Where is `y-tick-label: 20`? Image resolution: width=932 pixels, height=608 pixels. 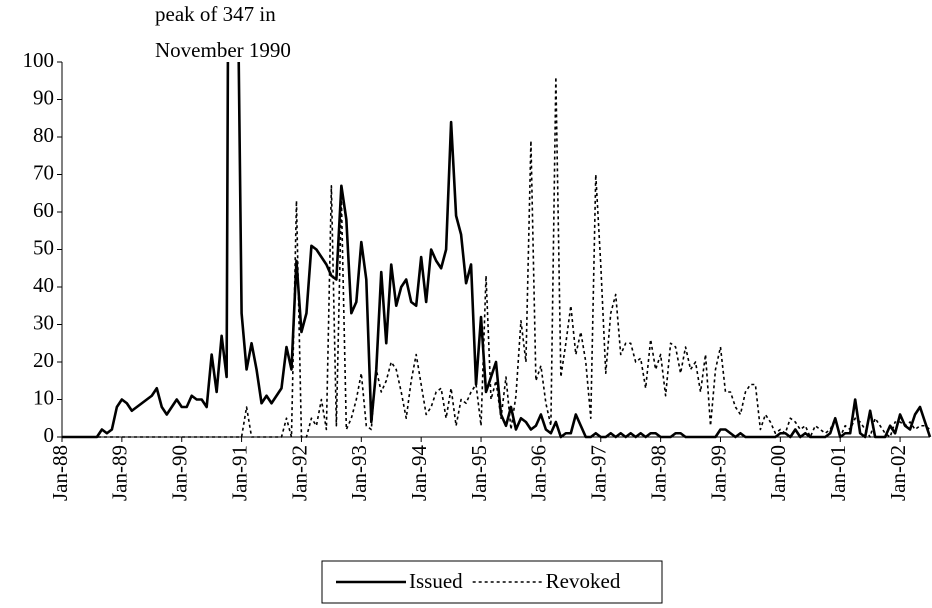
y-tick-label: 20 is located at coordinates (43, 360).